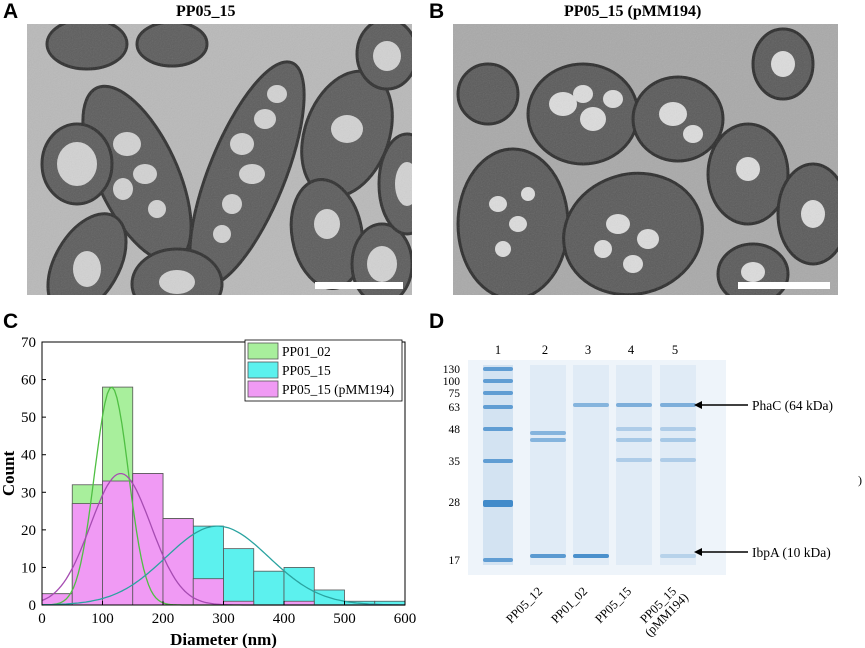  I want to click on marker-label: 100, so click(452, 382).